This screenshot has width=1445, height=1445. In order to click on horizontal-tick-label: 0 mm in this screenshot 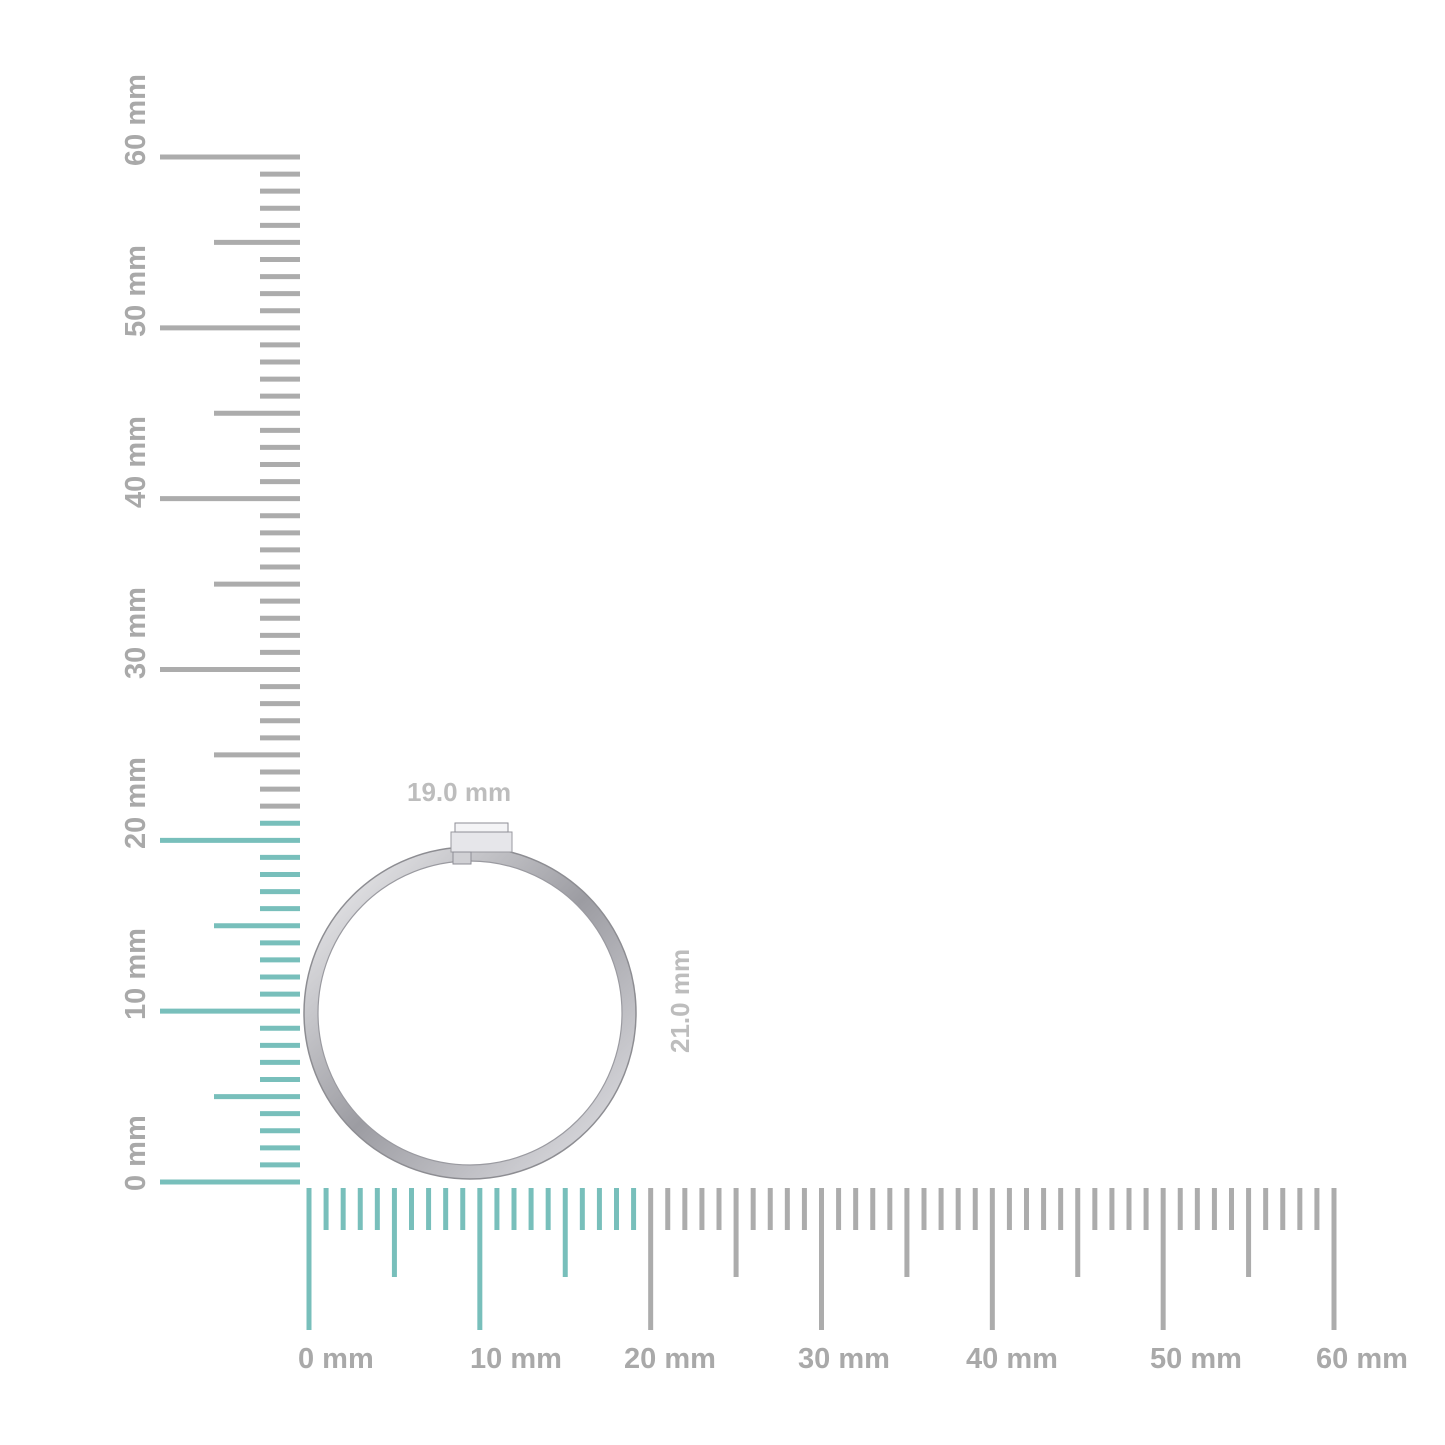, I will do `click(336, 1359)`.